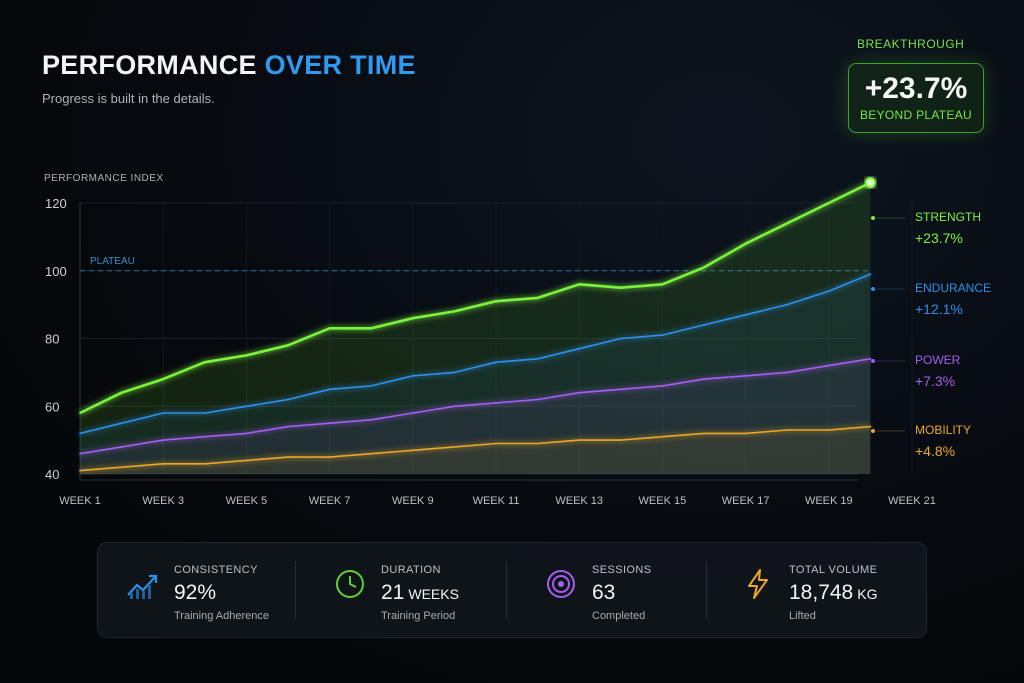 This screenshot has height=683, width=1024. I want to click on legend-dot-mobility, so click(873, 431).